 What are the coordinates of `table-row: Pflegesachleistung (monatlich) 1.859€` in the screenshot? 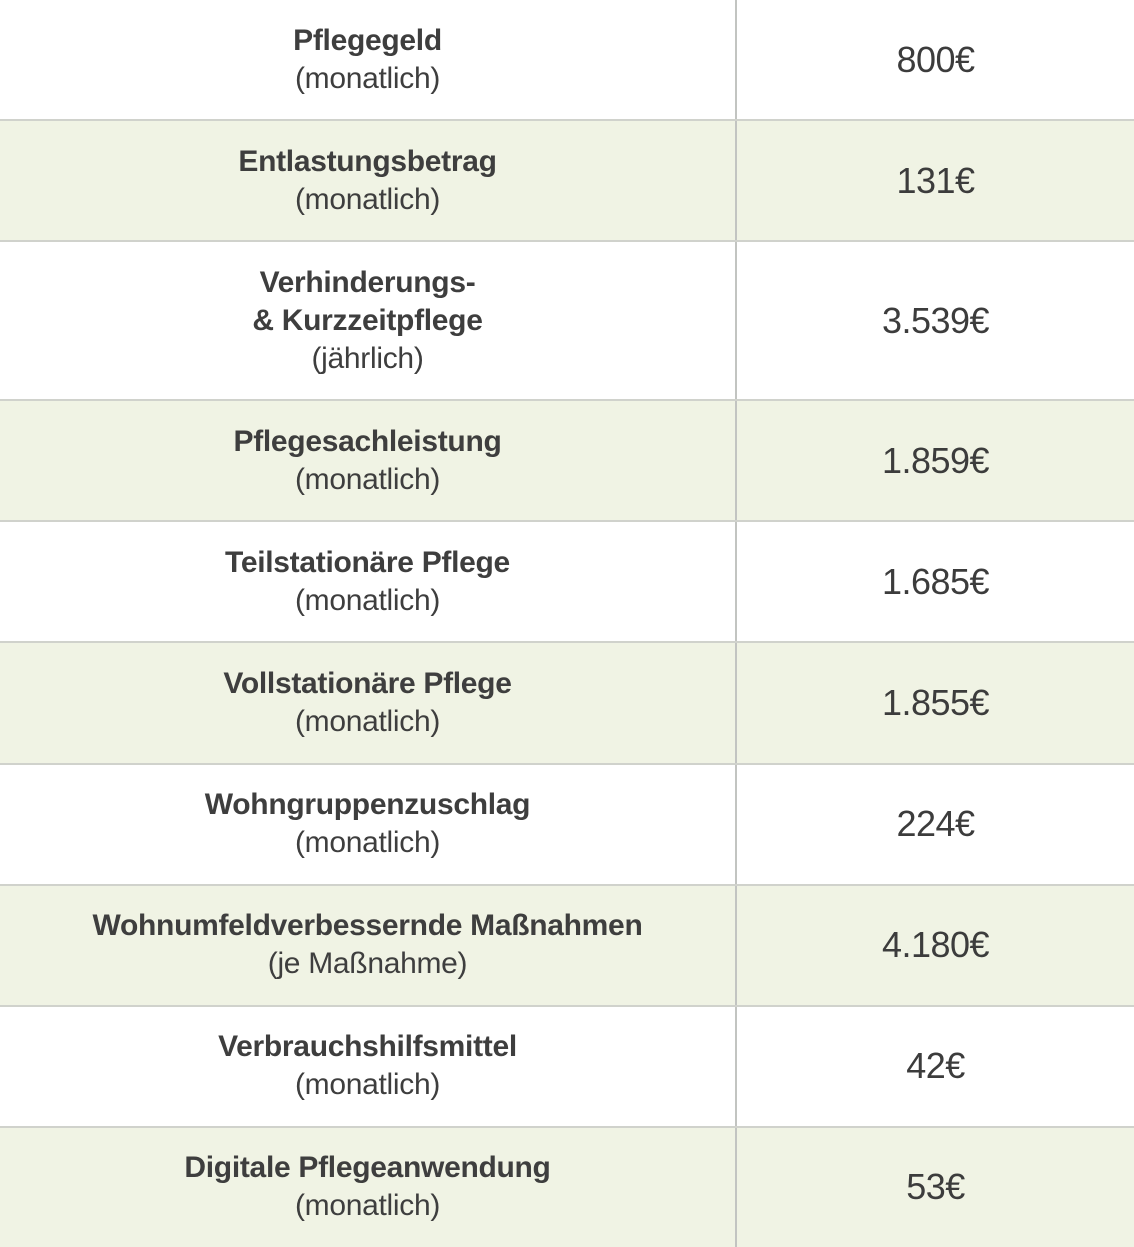 It's located at (567, 460).